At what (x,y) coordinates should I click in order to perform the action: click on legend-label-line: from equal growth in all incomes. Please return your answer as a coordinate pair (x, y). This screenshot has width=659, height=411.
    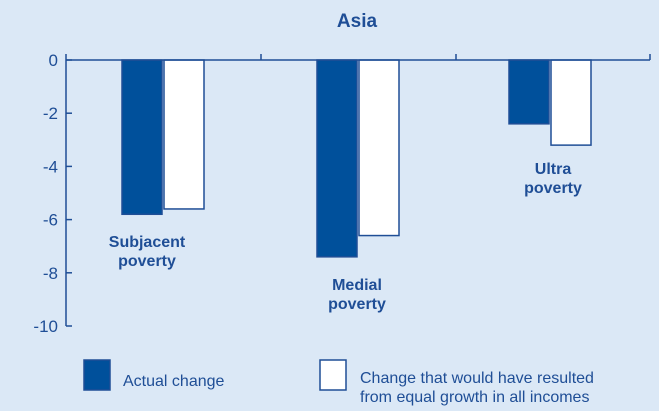
    Looking at the image, I should click on (474, 397).